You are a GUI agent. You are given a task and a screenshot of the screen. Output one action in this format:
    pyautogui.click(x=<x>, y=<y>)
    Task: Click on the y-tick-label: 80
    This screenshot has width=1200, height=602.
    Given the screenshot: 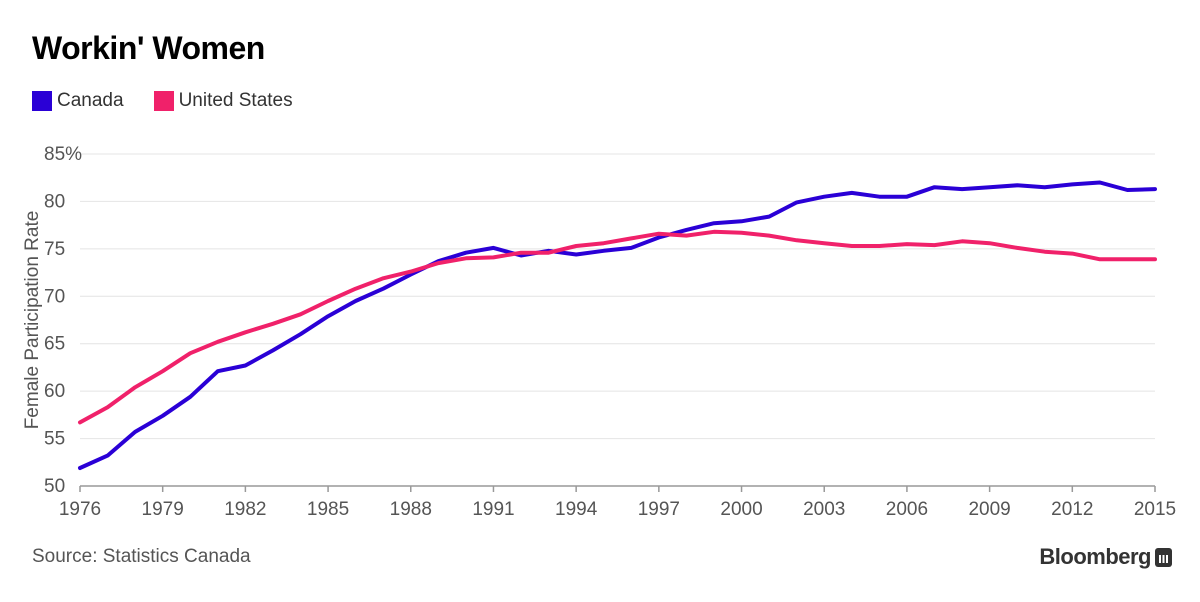 What is the action you would take?
    pyautogui.click(x=54, y=201)
    